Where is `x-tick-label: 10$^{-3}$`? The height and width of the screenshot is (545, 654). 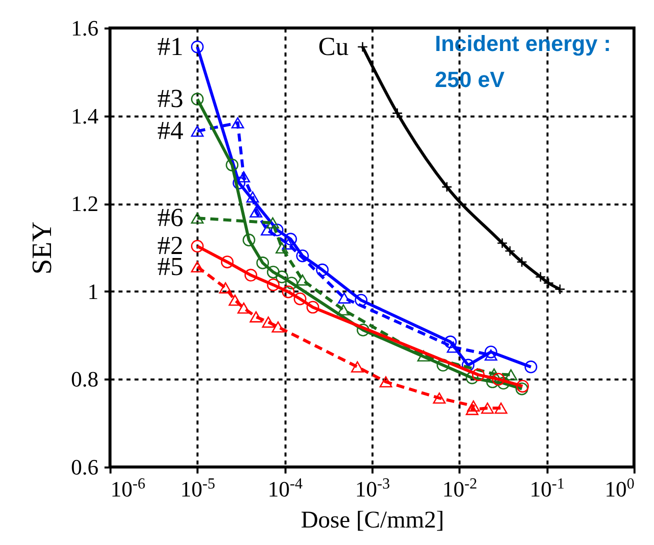
x-tick-label: 10$^{-3}$ is located at coordinates (372, 488).